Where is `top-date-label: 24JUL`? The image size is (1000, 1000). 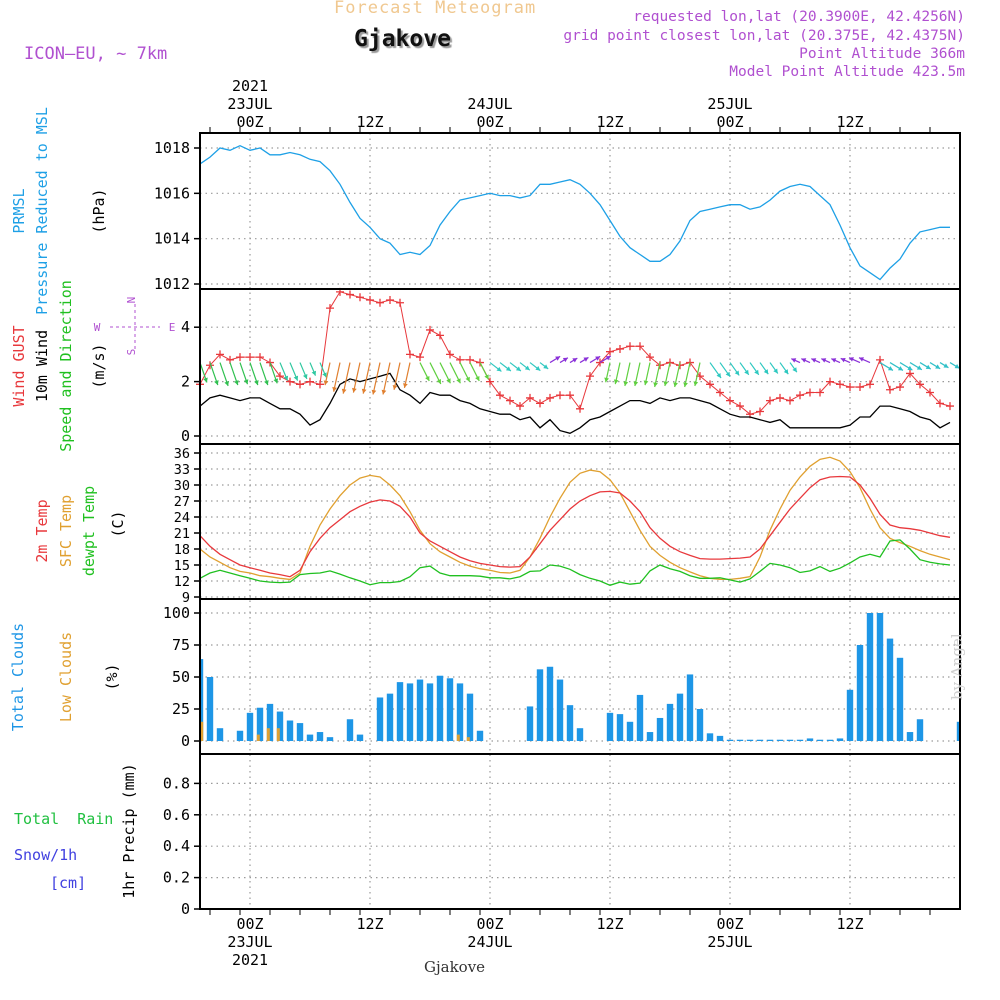
top-date-label: 24JUL is located at coordinates (489, 104).